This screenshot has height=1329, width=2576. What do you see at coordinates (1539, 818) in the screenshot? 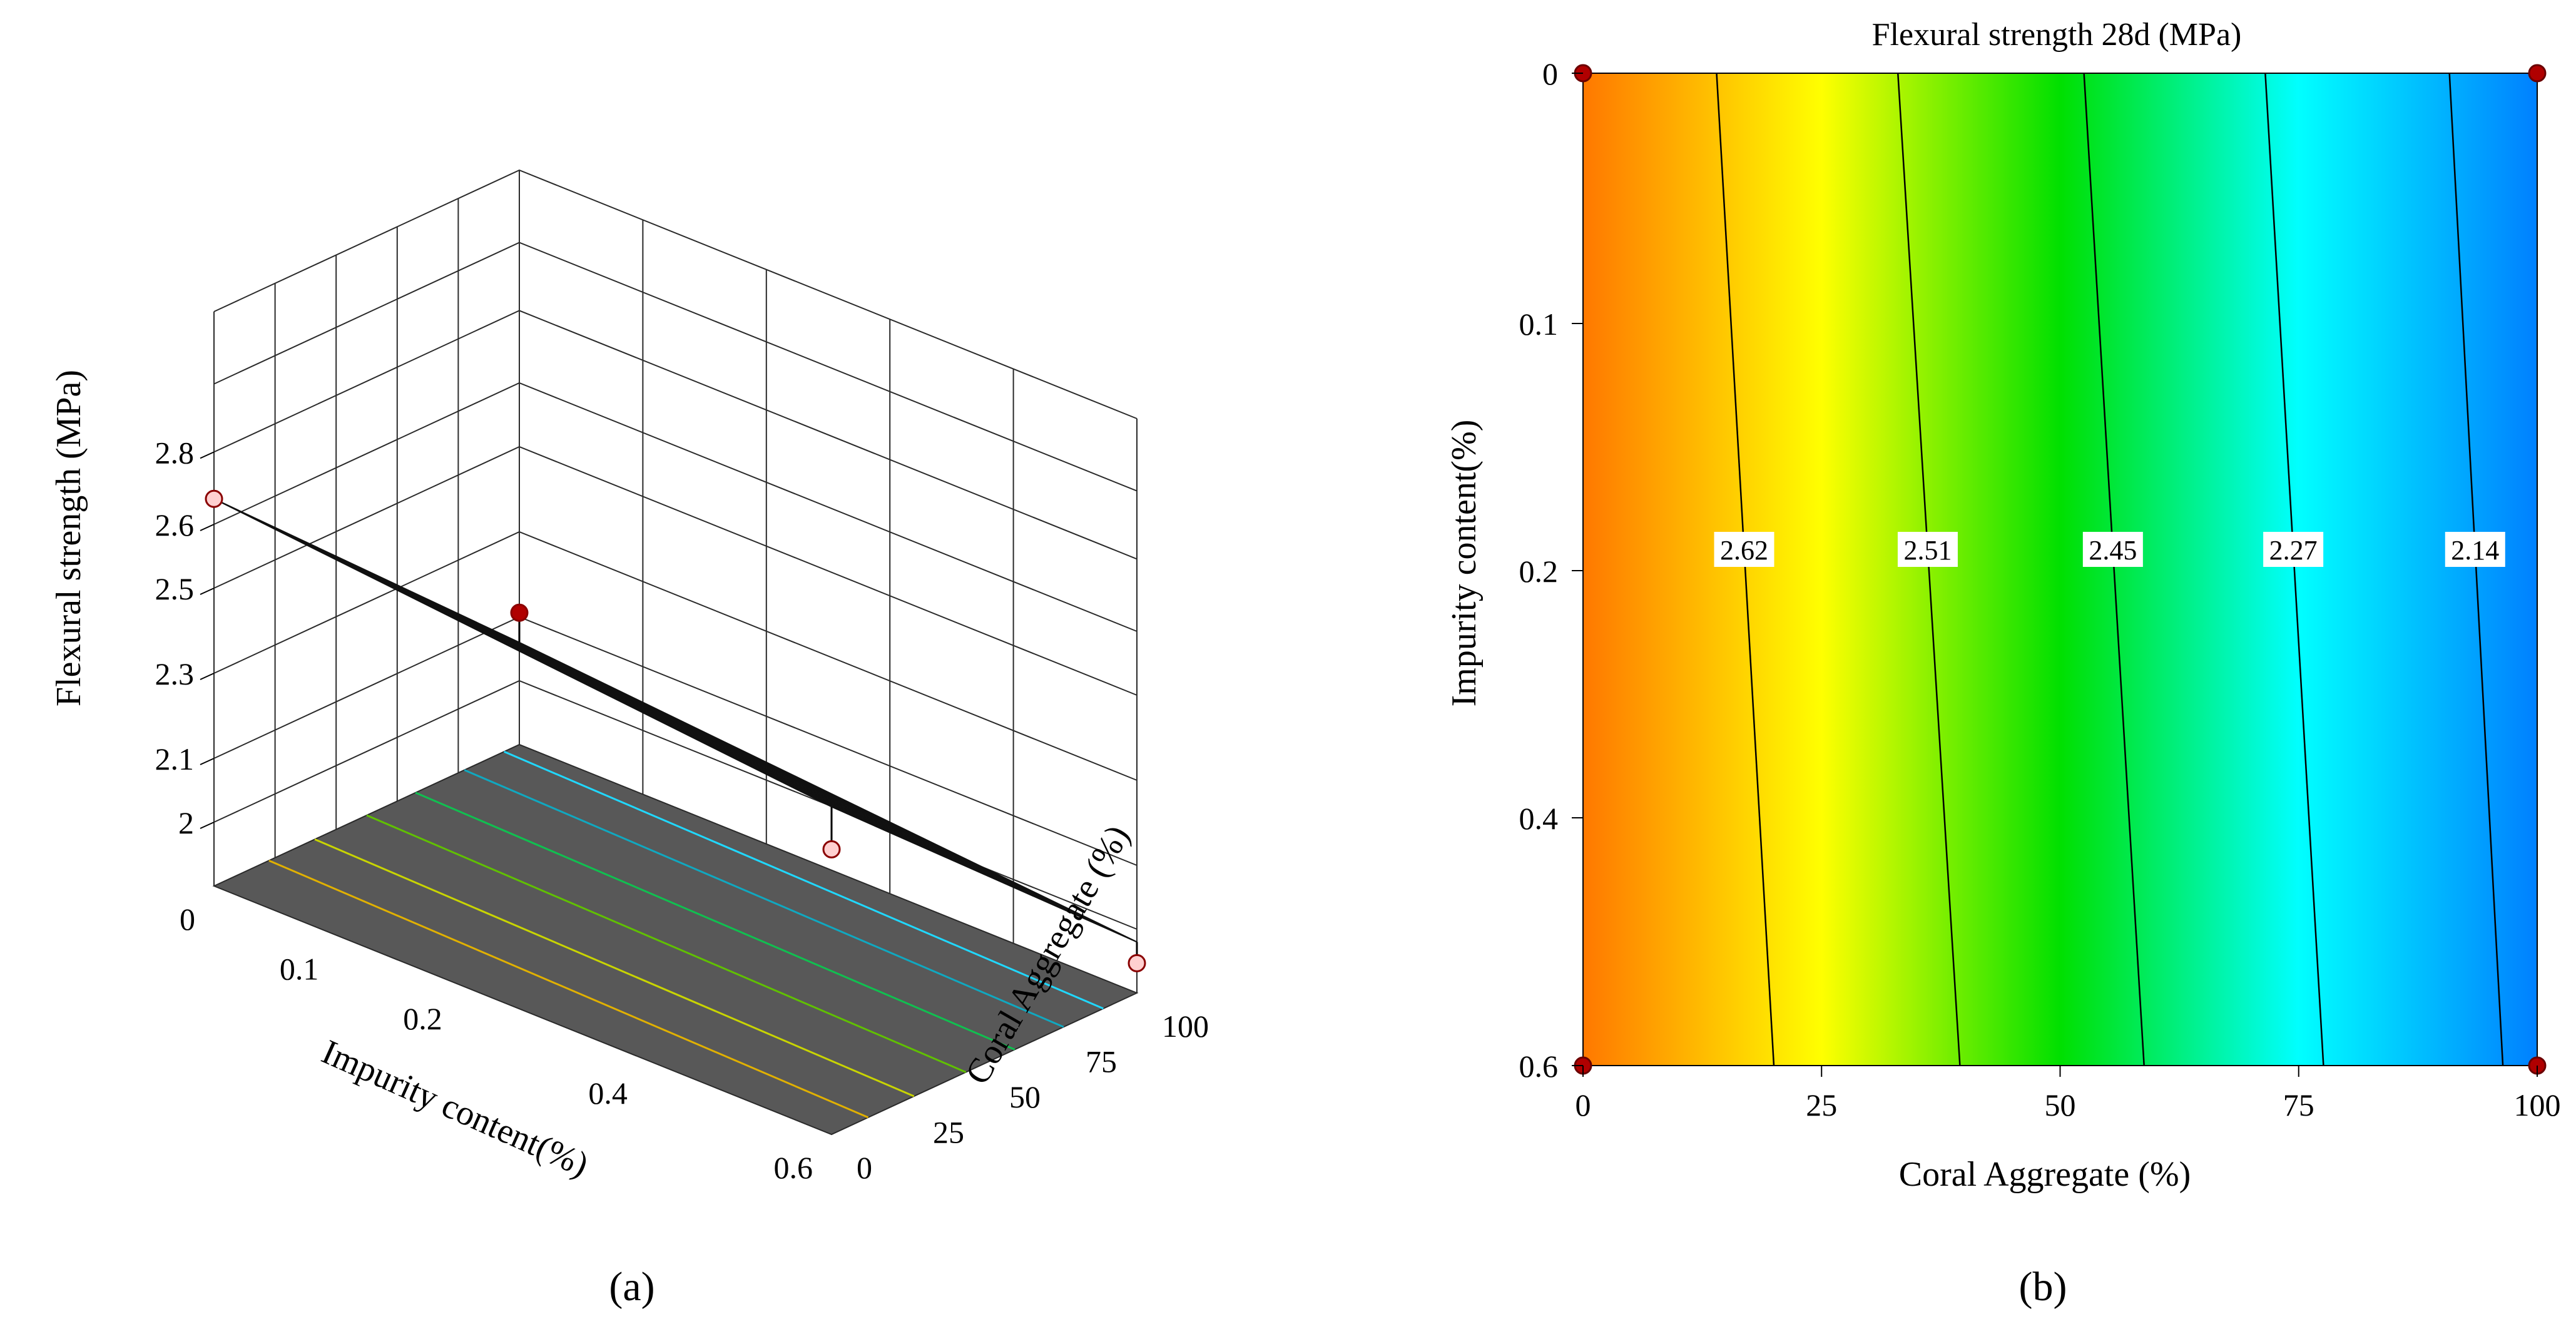
I see `y-tick-label: 0.4` at bounding box center [1539, 818].